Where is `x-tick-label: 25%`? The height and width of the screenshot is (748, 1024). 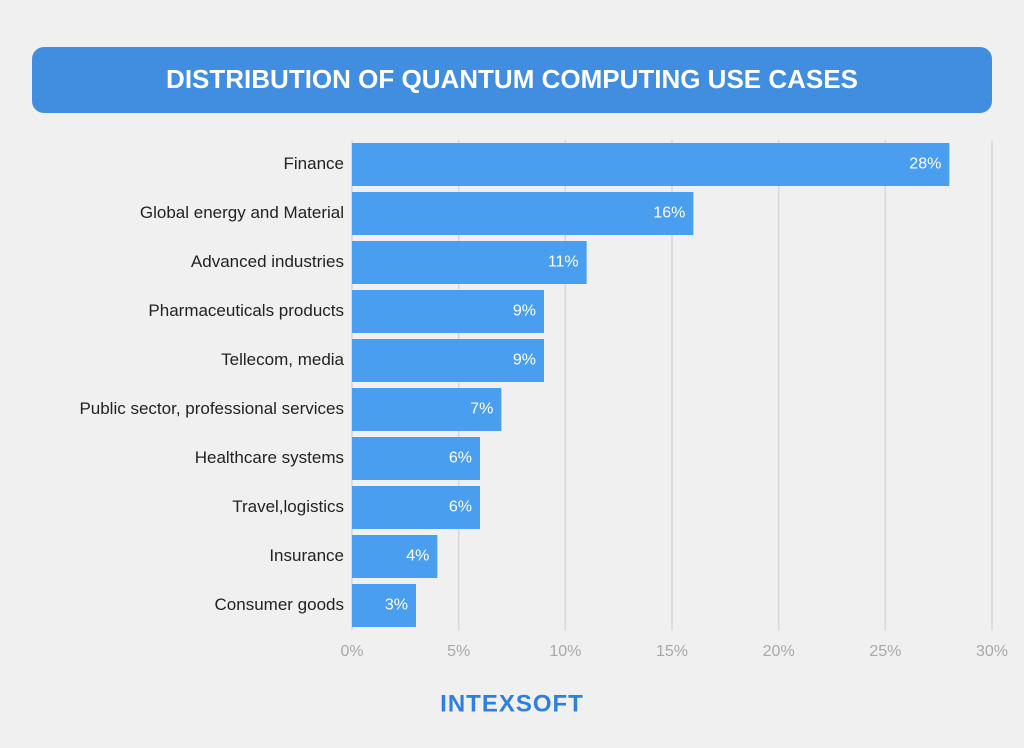
x-tick-label: 25% is located at coordinates (885, 651).